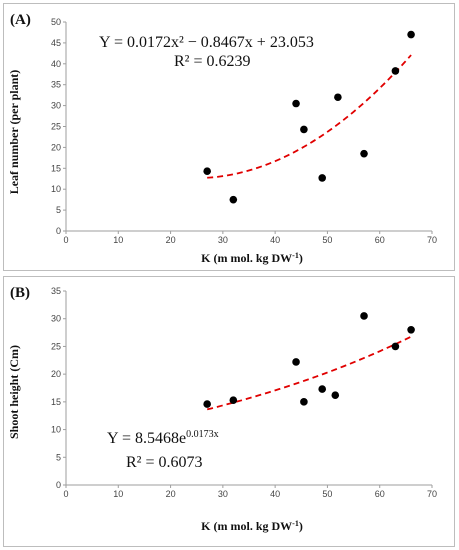 The width and height of the screenshot is (459, 550). Describe the element at coordinates (20, 20) in the screenshot. I see `panel-label-a: (A)` at that location.